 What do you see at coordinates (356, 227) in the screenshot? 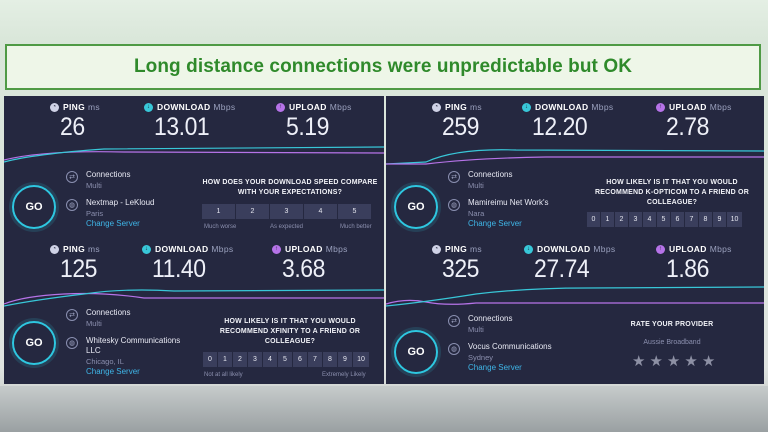
I see `scale-high-label: Much better` at bounding box center [356, 227].